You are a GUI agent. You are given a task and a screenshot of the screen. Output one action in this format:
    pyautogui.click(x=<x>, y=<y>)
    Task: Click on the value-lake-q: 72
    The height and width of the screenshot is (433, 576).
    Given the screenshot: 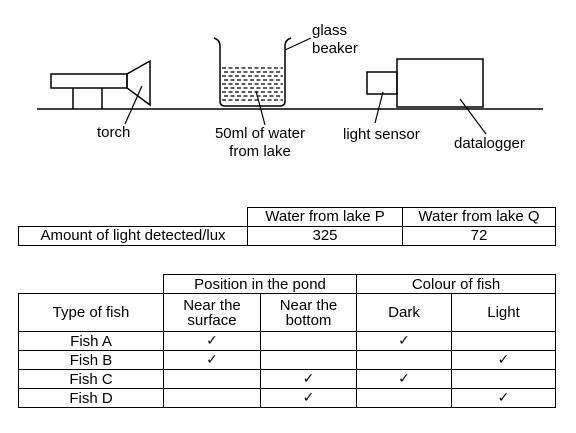 What is the action you would take?
    pyautogui.click(x=479, y=236)
    